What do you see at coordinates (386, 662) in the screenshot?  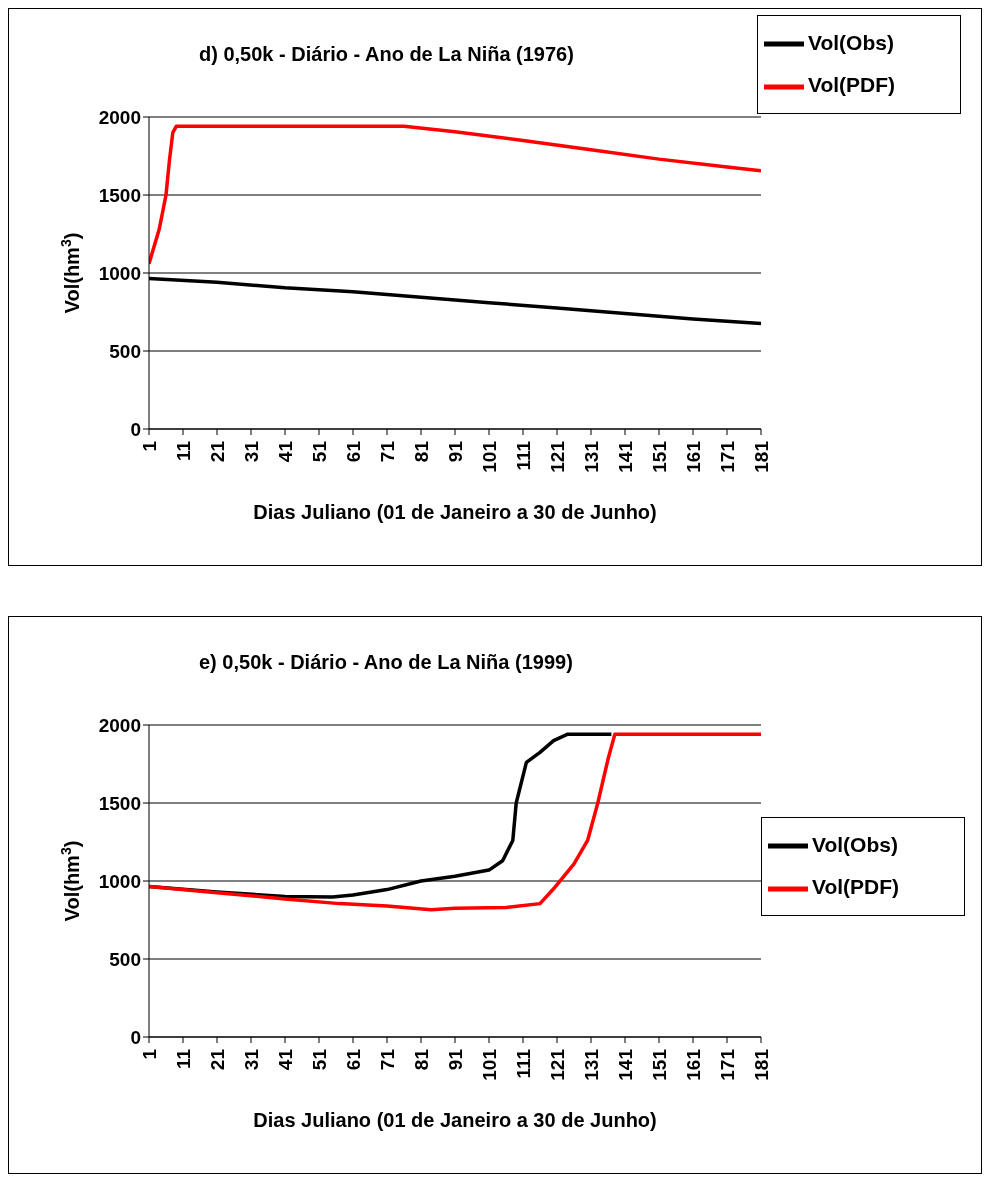 I see `chart-title: e) 0,50k - Diário - Ano de La Niña (1999)` at bounding box center [386, 662].